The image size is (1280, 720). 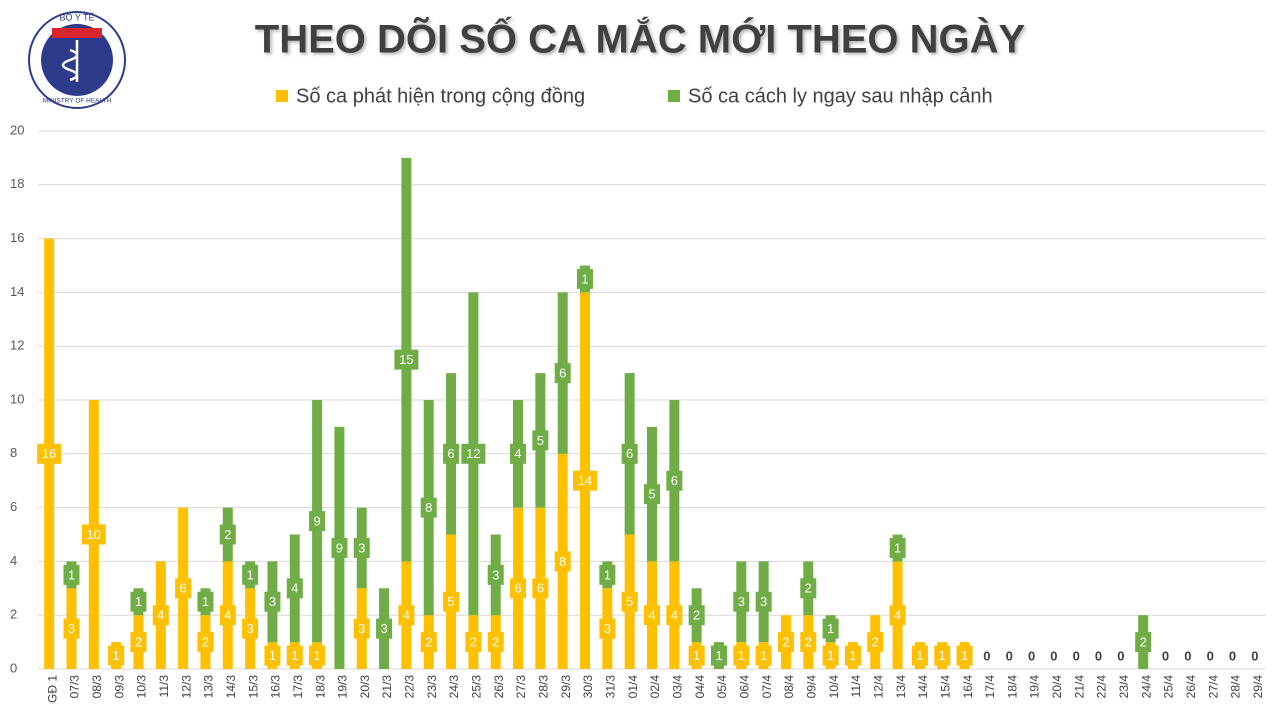 I want to click on x-tick-label: 18/3, so click(x=320, y=687).